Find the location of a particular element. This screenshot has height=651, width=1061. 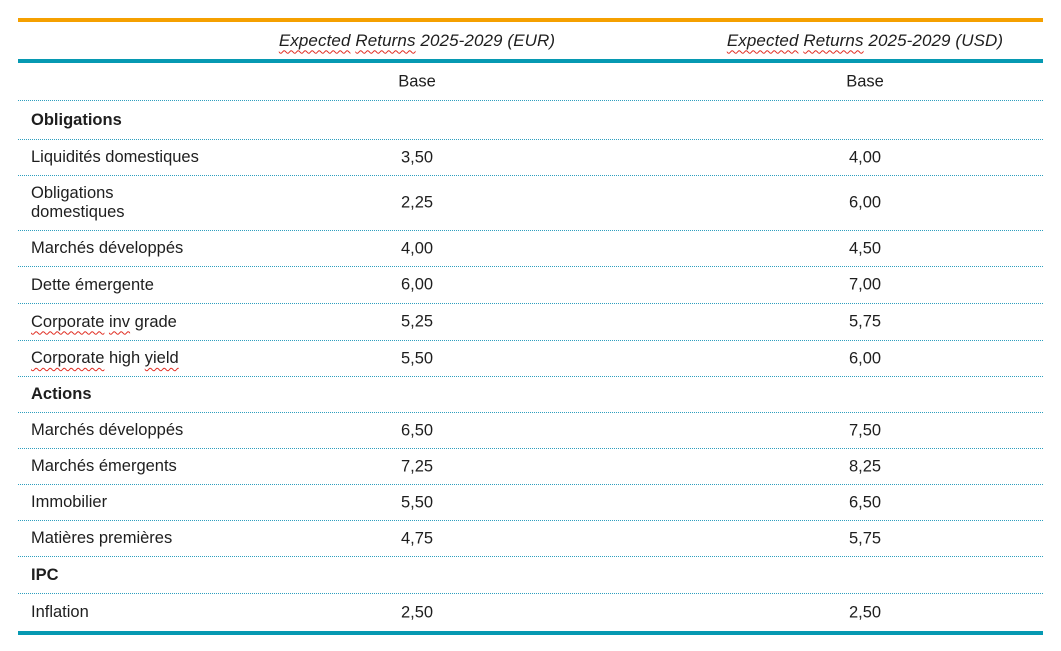

eur-value: 5,25 is located at coordinates (417, 321).